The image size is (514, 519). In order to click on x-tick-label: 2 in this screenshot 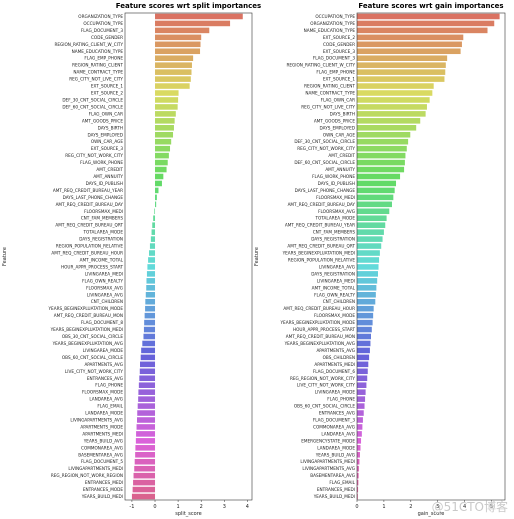, I will do `click(201, 507)`.